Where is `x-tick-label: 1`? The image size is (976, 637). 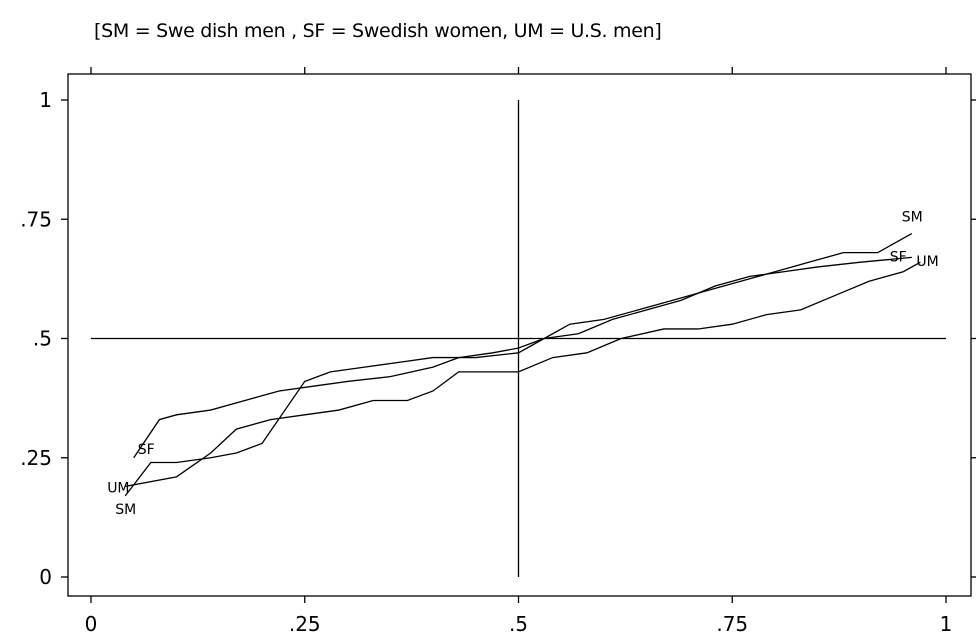 x-tick-label: 1 is located at coordinates (946, 624).